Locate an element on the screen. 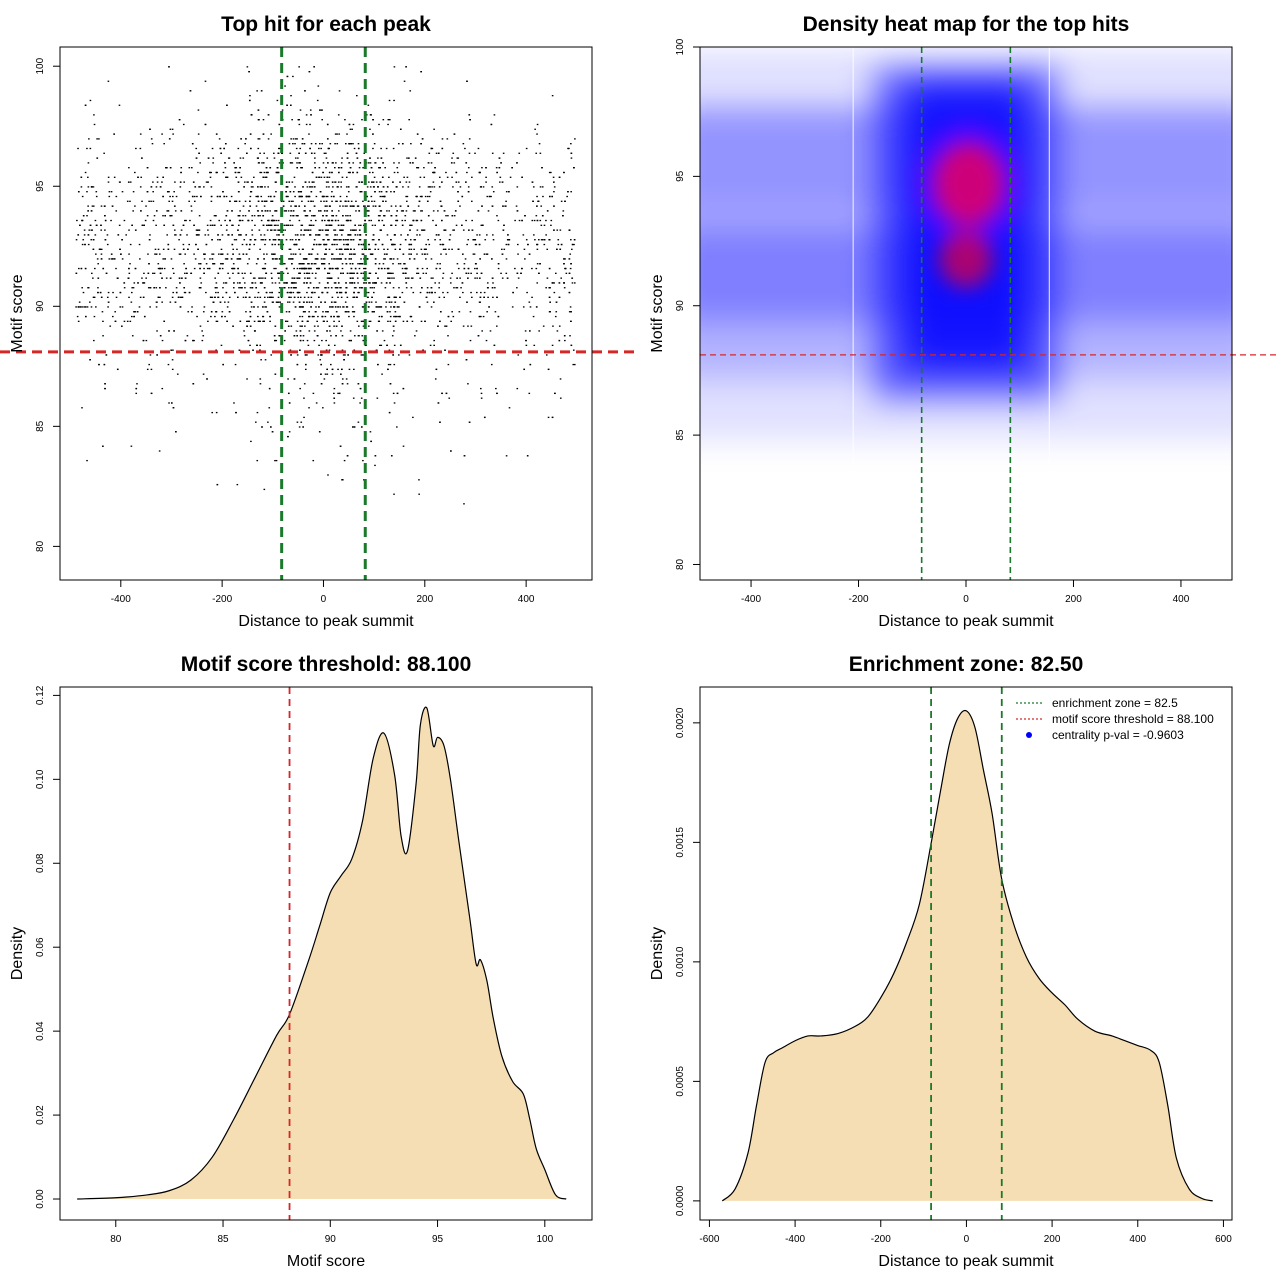 The width and height of the screenshot is (1280, 1280). chart-title: Density heat map for the top hits is located at coordinates (966, 24).